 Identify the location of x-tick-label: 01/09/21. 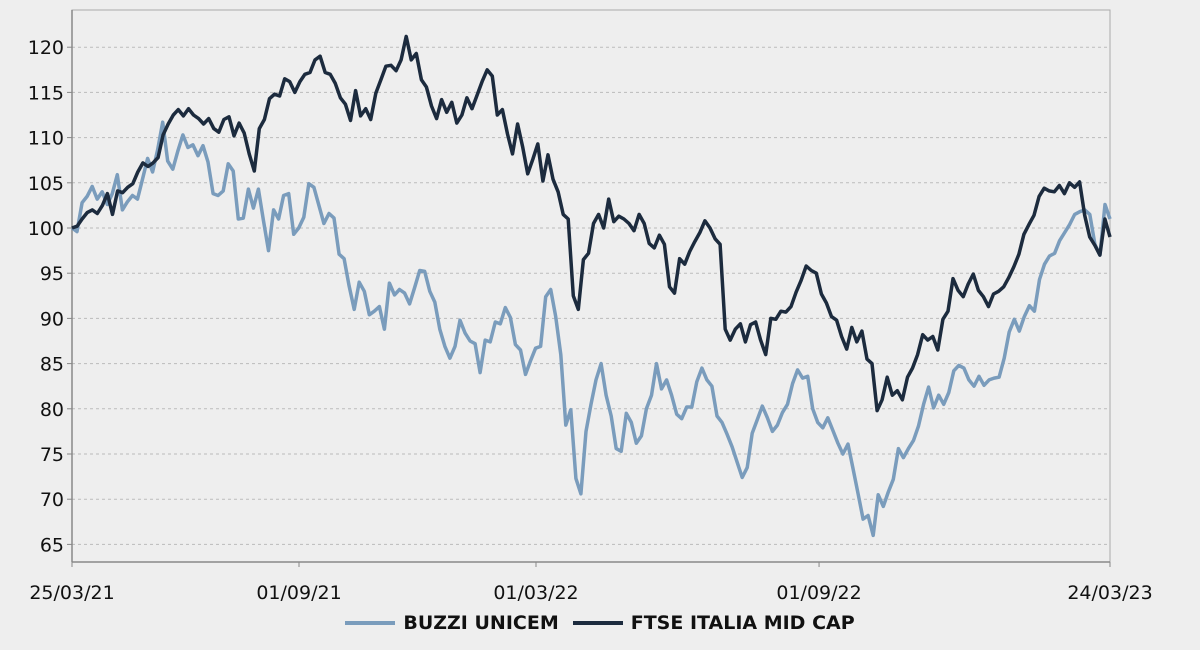
(298, 593).